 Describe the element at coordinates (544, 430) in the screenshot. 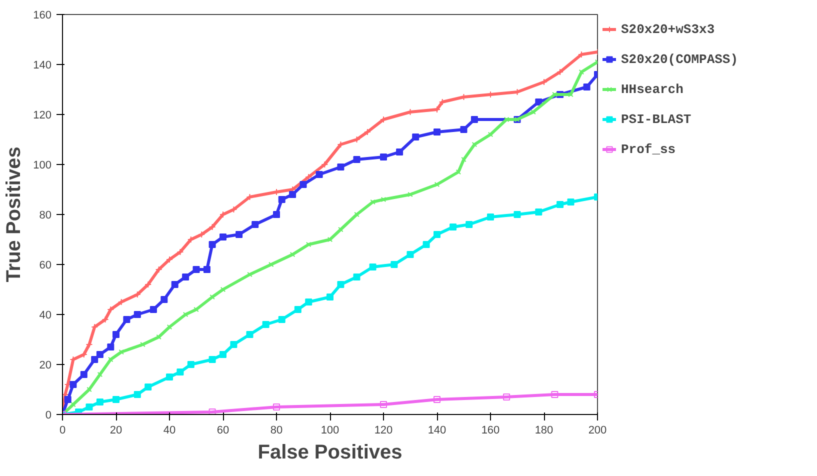

I see `x-tick-label: 180` at that location.